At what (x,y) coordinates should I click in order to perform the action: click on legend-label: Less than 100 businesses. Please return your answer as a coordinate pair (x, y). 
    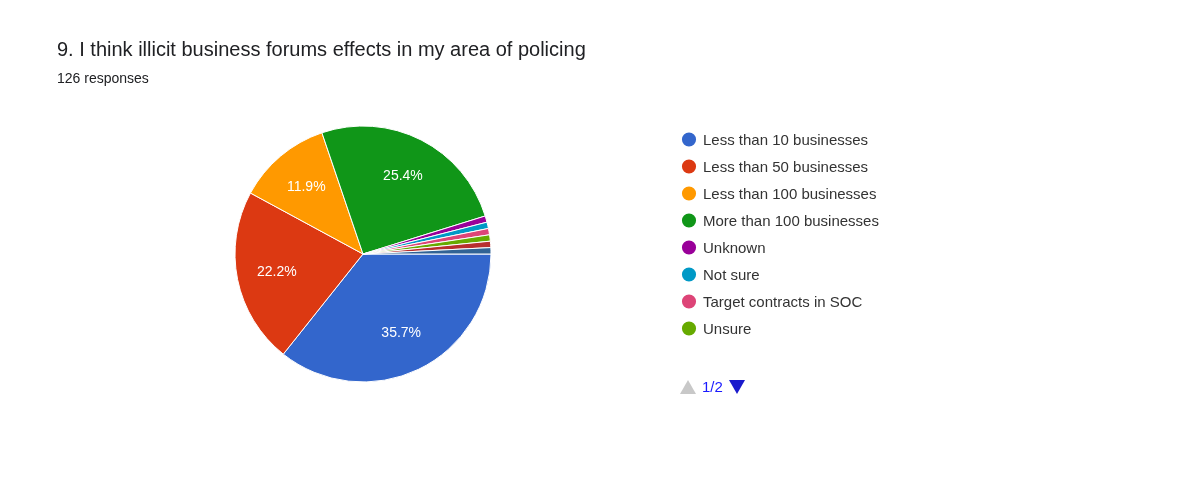
    Looking at the image, I should click on (790, 193).